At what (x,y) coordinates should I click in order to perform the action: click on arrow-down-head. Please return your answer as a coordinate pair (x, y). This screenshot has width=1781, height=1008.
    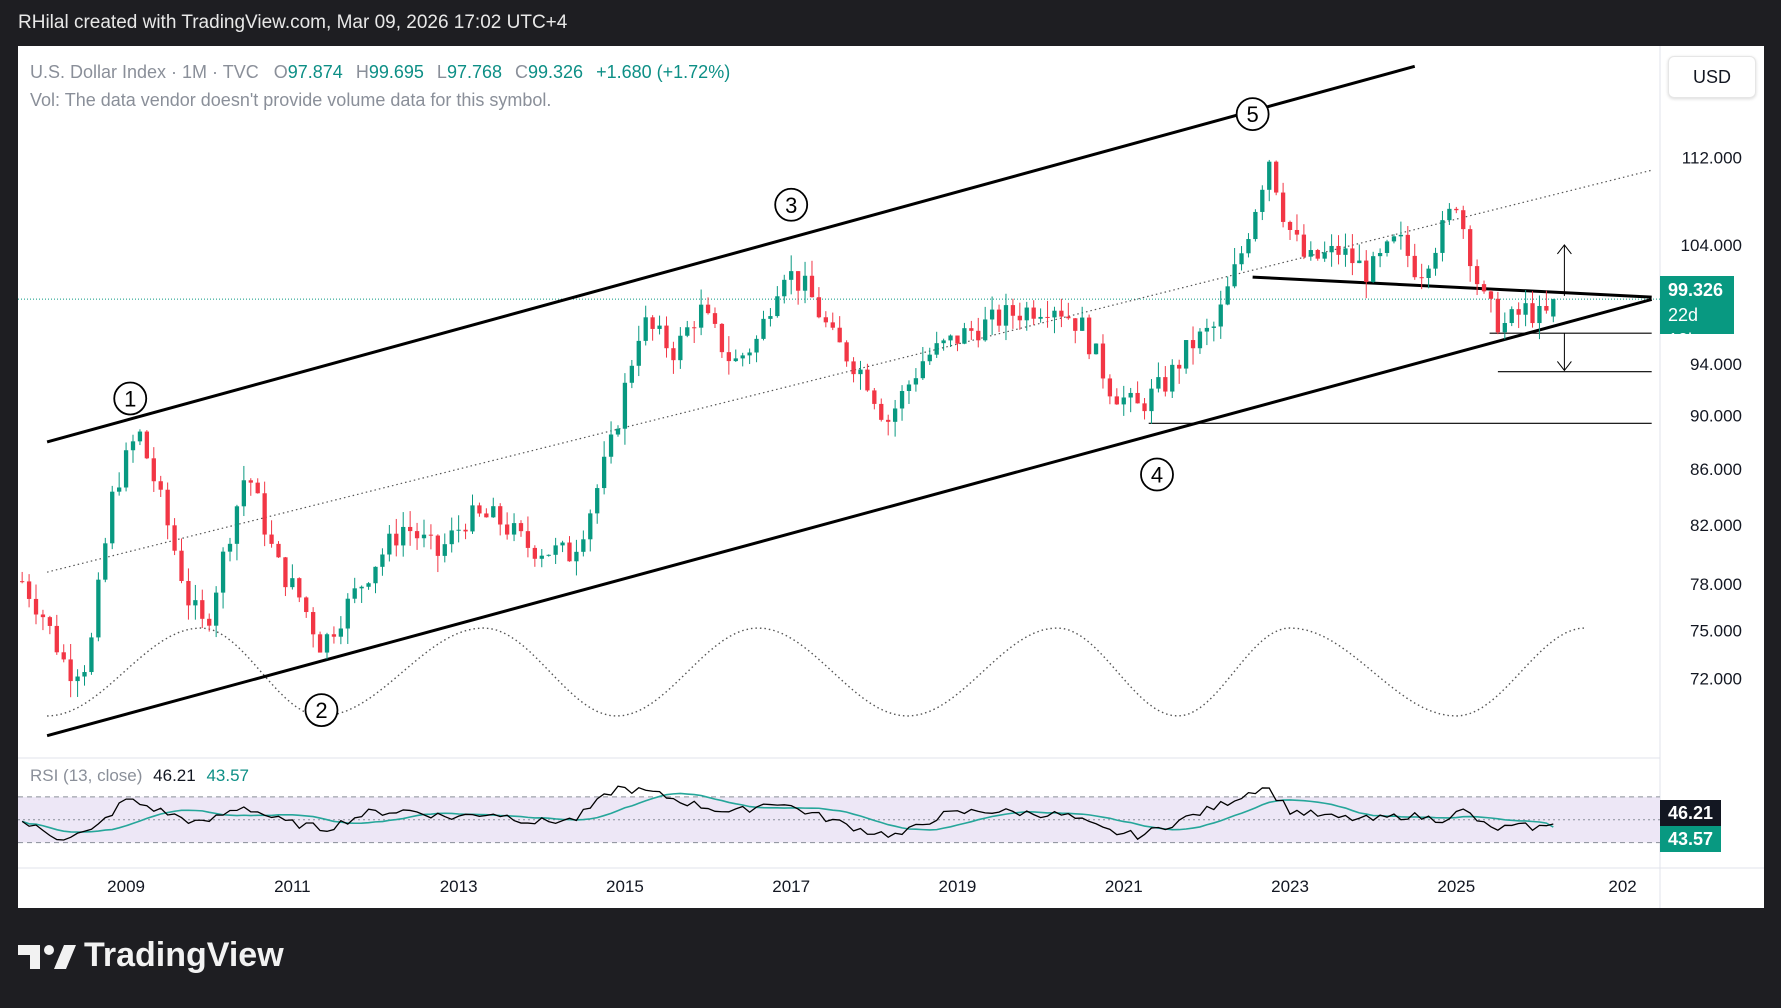
    Looking at the image, I should click on (1564, 366).